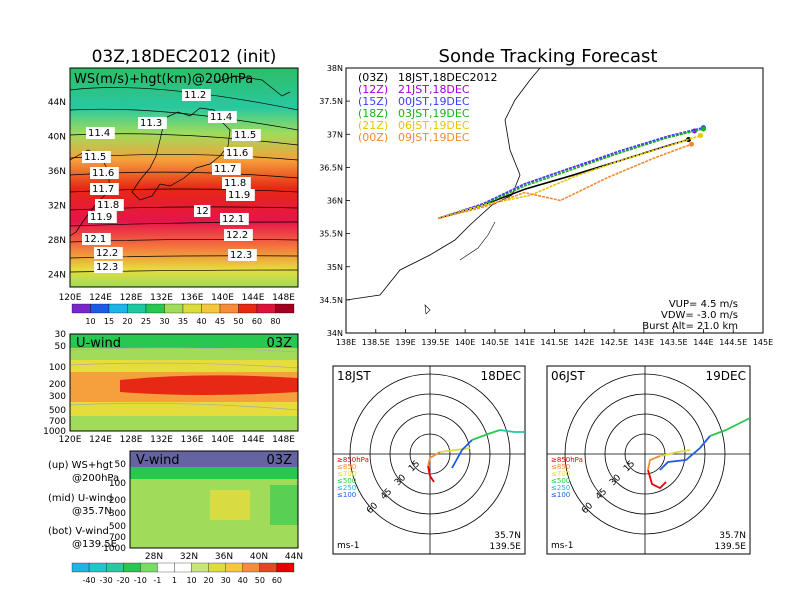 This screenshot has width=792, height=616. I want to click on colorbar-tick-label: 35, so click(183, 321).